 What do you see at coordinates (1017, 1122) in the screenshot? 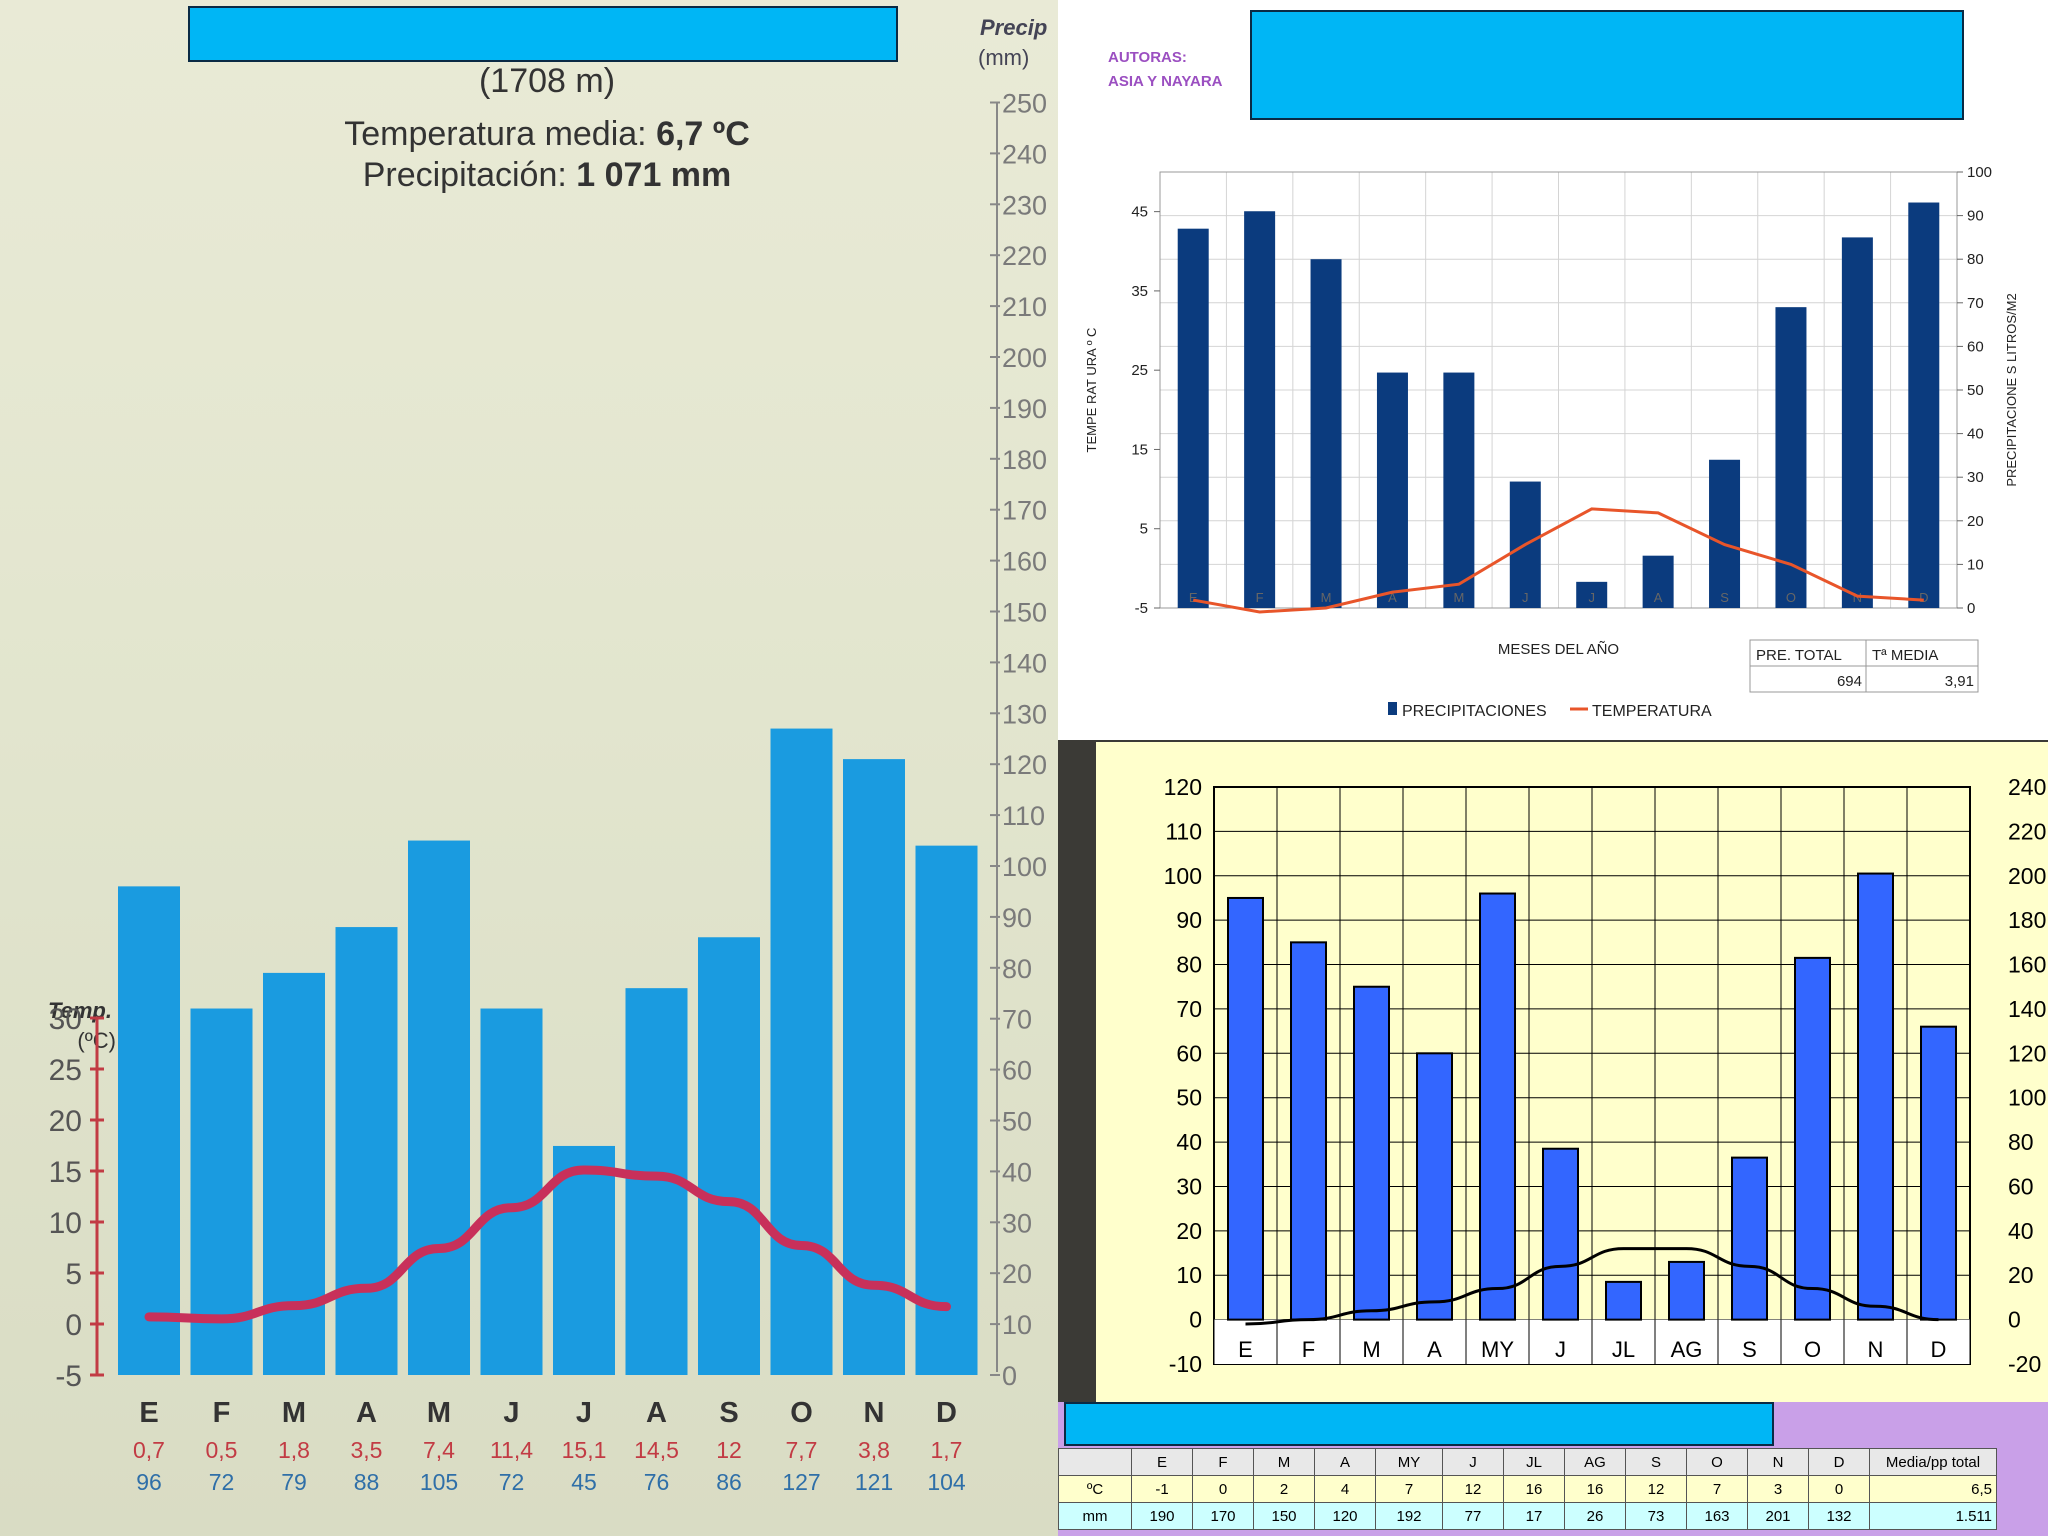
I see `precip-tick-label: 50` at bounding box center [1017, 1122].